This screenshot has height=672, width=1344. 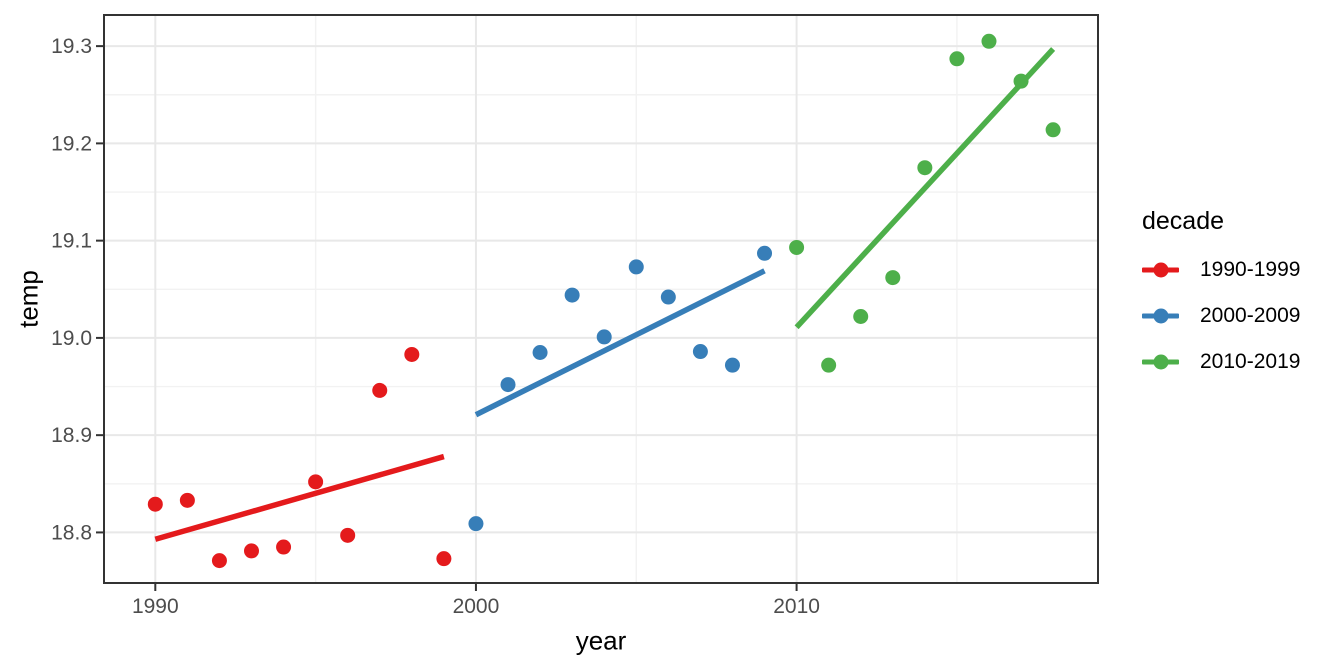 I want to click on y-tick-label: 19.3, so click(x=71, y=46).